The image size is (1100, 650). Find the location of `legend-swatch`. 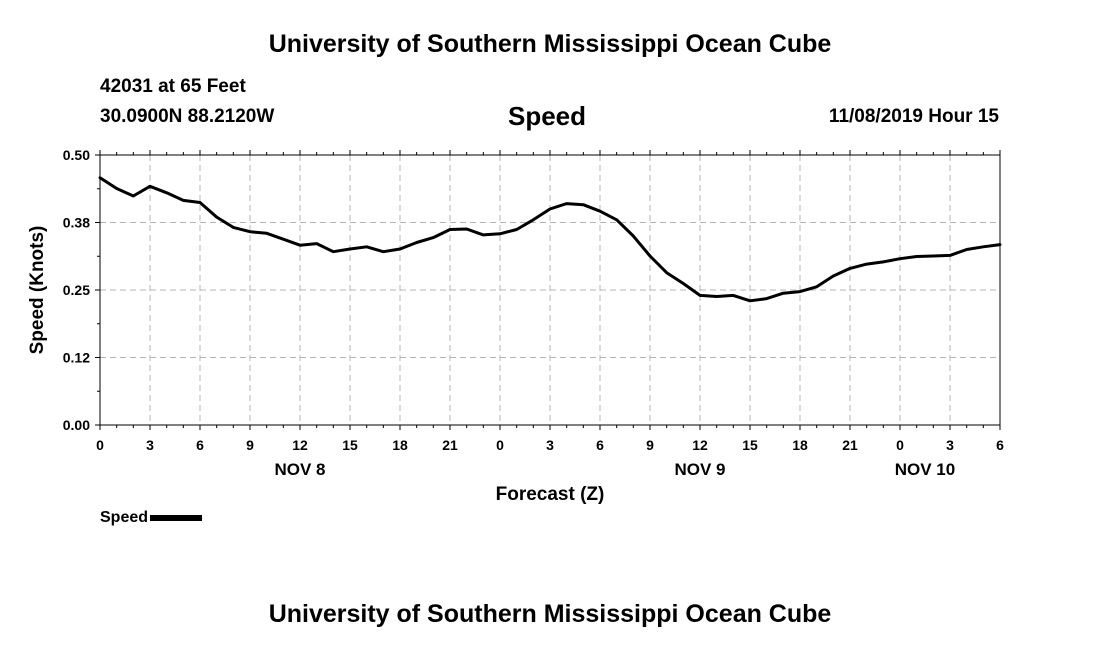

legend-swatch is located at coordinates (176, 517).